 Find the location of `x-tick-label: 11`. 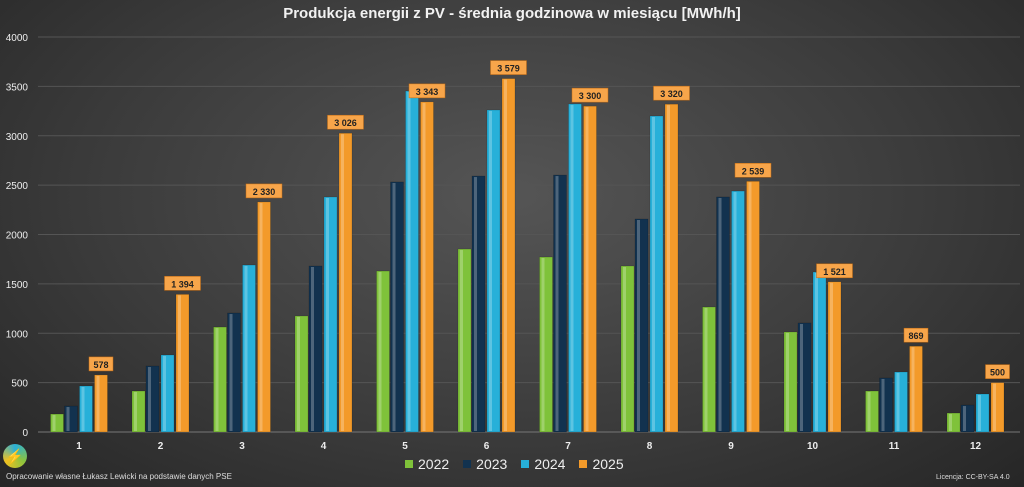

x-tick-label: 11 is located at coordinates (894, 446).